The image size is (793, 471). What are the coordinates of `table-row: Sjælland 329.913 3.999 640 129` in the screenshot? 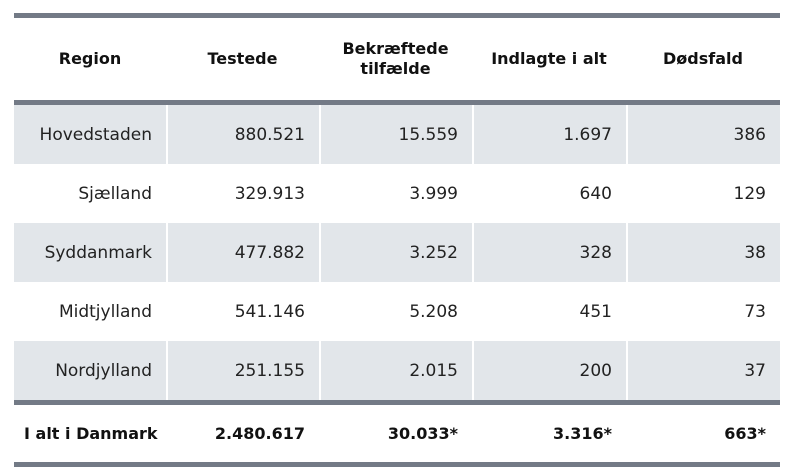 It's located at (397, 193).